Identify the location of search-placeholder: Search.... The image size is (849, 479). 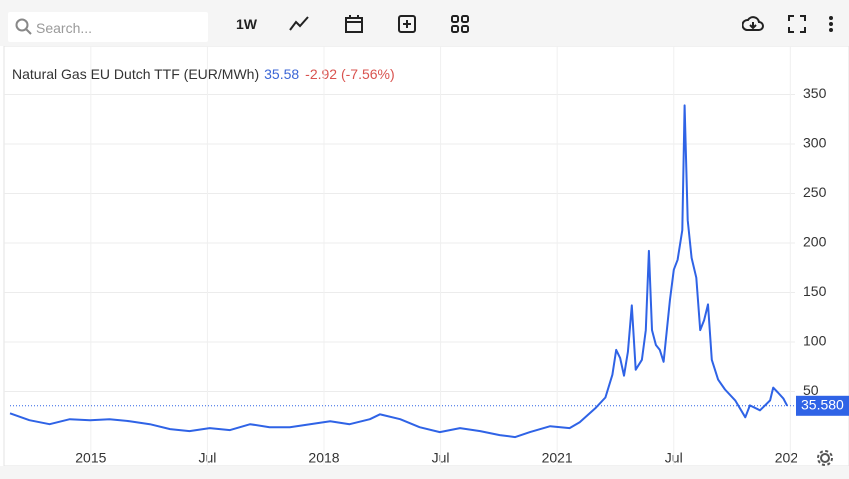
(64, 28).